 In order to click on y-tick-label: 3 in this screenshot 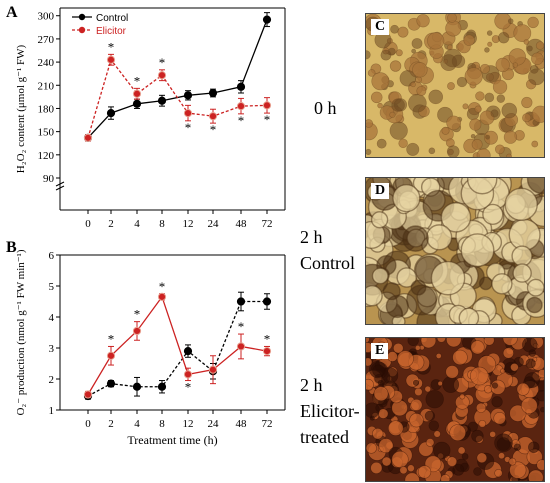, I will do `click(52, 349)`.